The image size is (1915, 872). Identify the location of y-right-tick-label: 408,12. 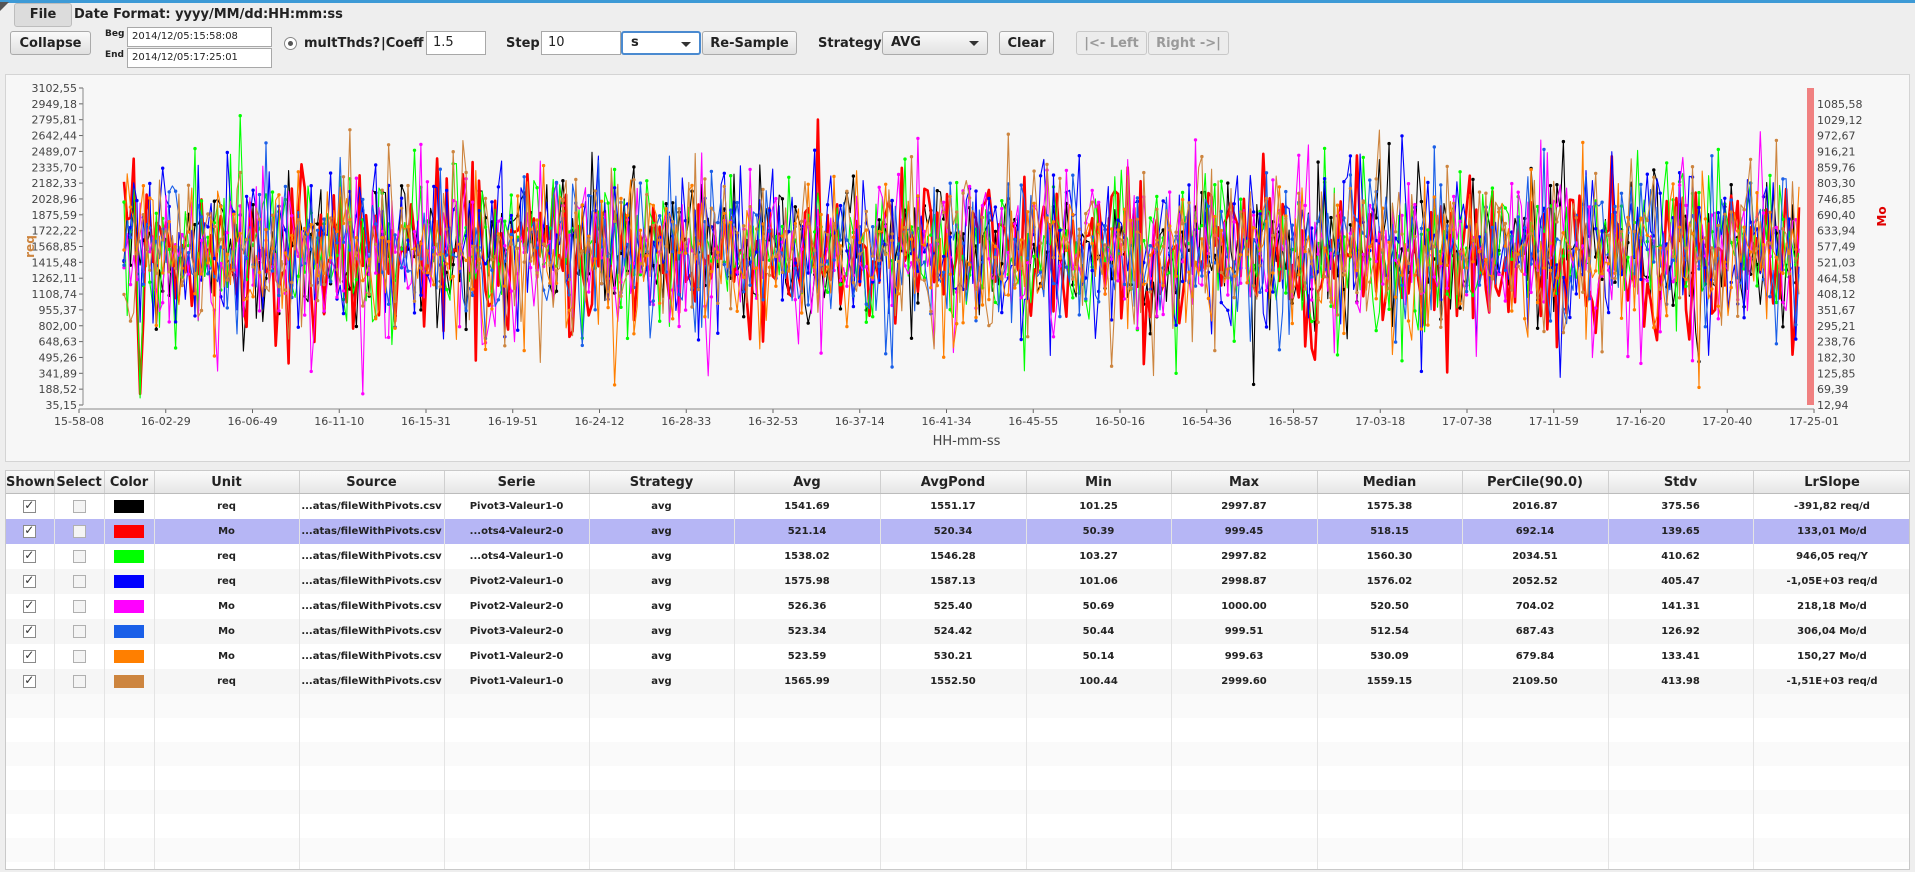
(1836, 294).